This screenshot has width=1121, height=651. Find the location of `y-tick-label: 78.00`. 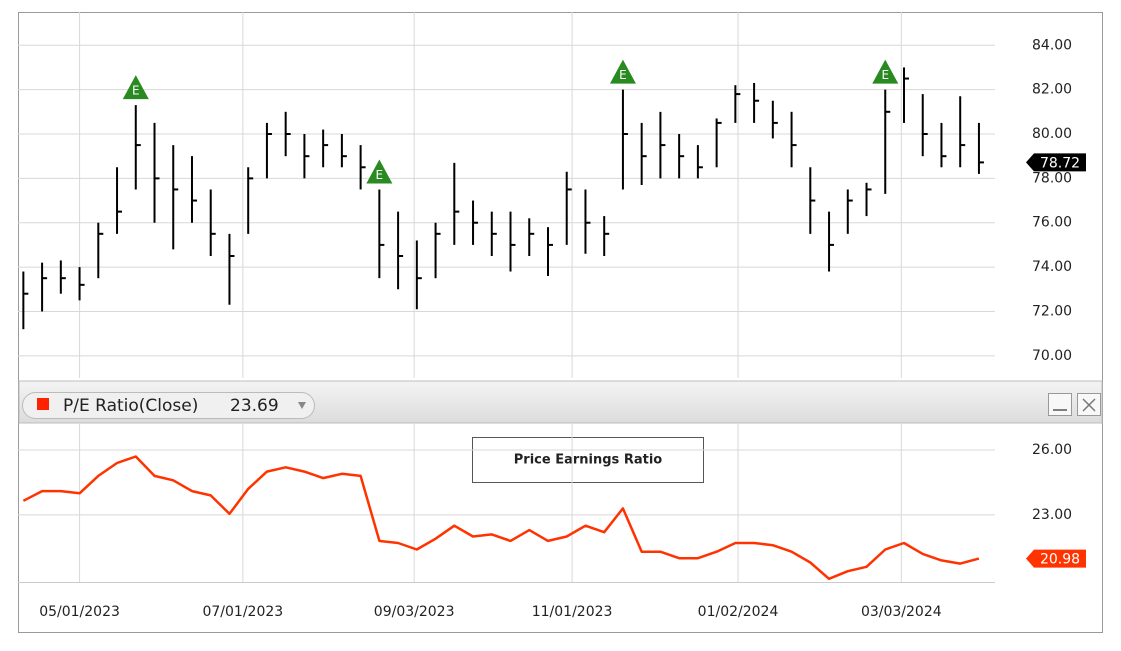

y-tick-label: 78.00 is located at coordinates (1052, 178).